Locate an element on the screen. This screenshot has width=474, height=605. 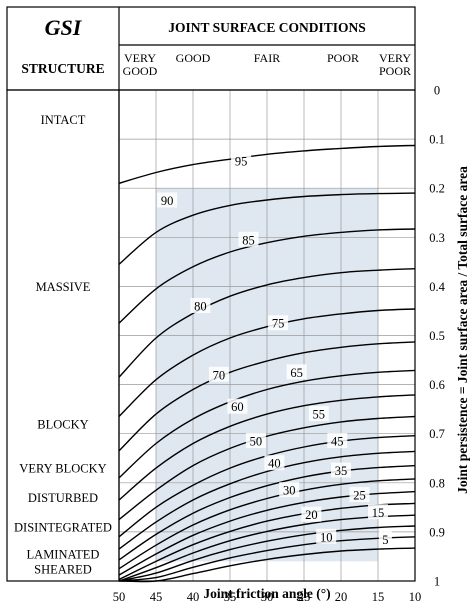
structure-label: MASSIVE is located at coordinates (63, 287).